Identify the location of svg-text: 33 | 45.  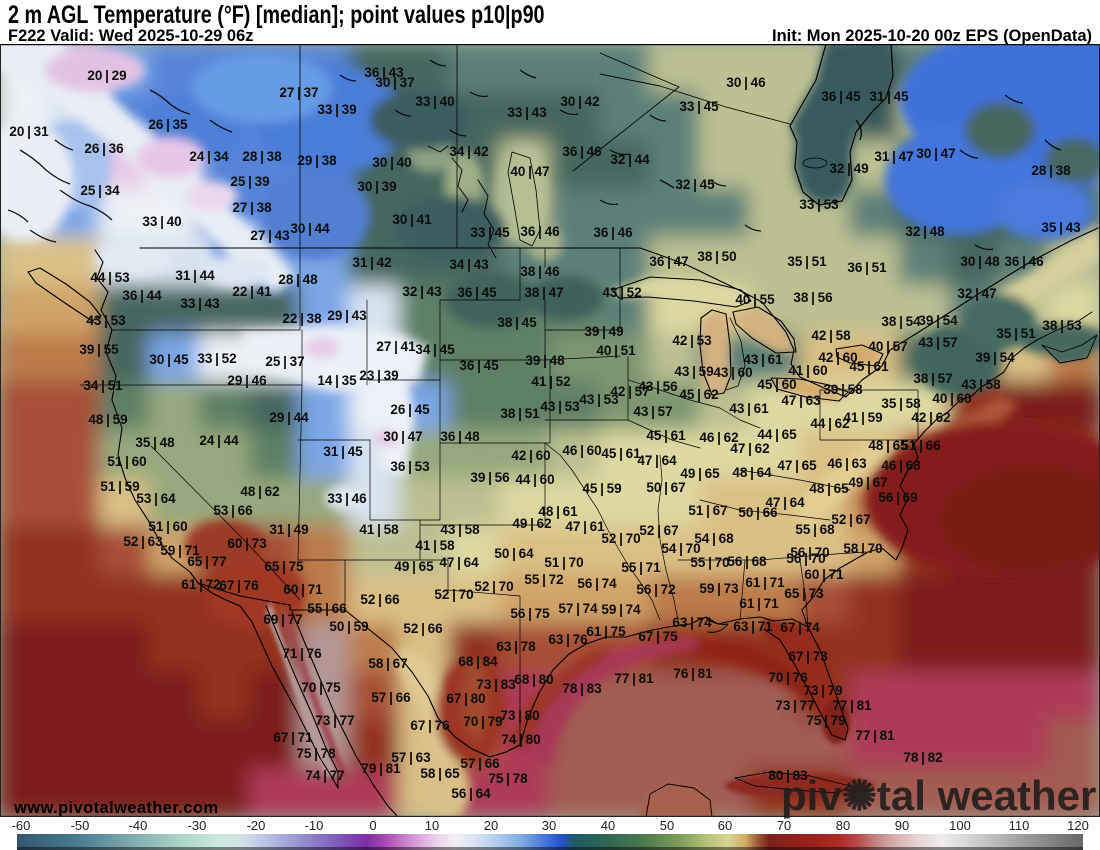
(699, 106).